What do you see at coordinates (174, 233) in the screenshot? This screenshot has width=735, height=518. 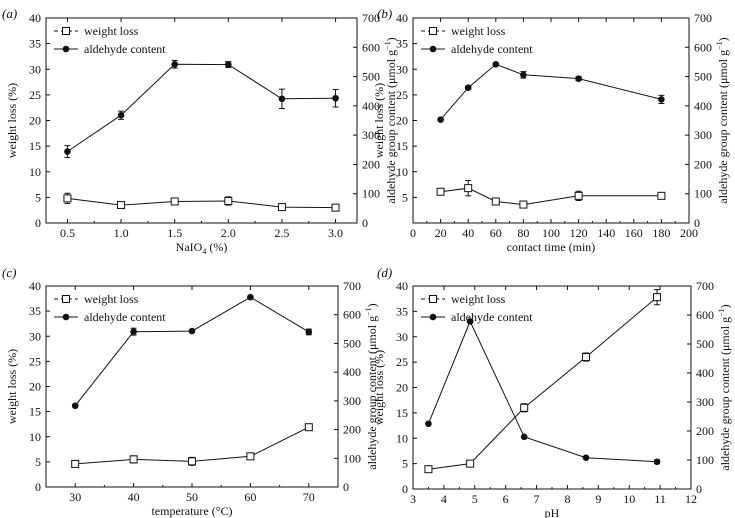 I see `x-tick-label: 1.5` at bounding box center [174, 233].